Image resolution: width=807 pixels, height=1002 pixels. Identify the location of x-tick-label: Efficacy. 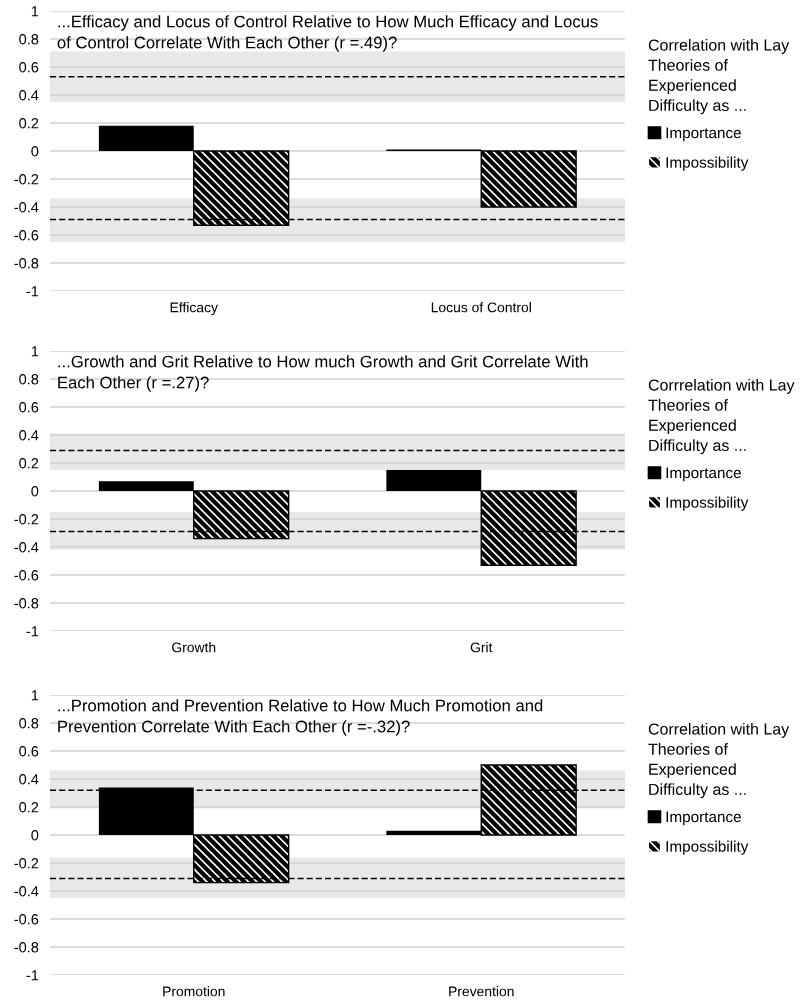
(194, 309).